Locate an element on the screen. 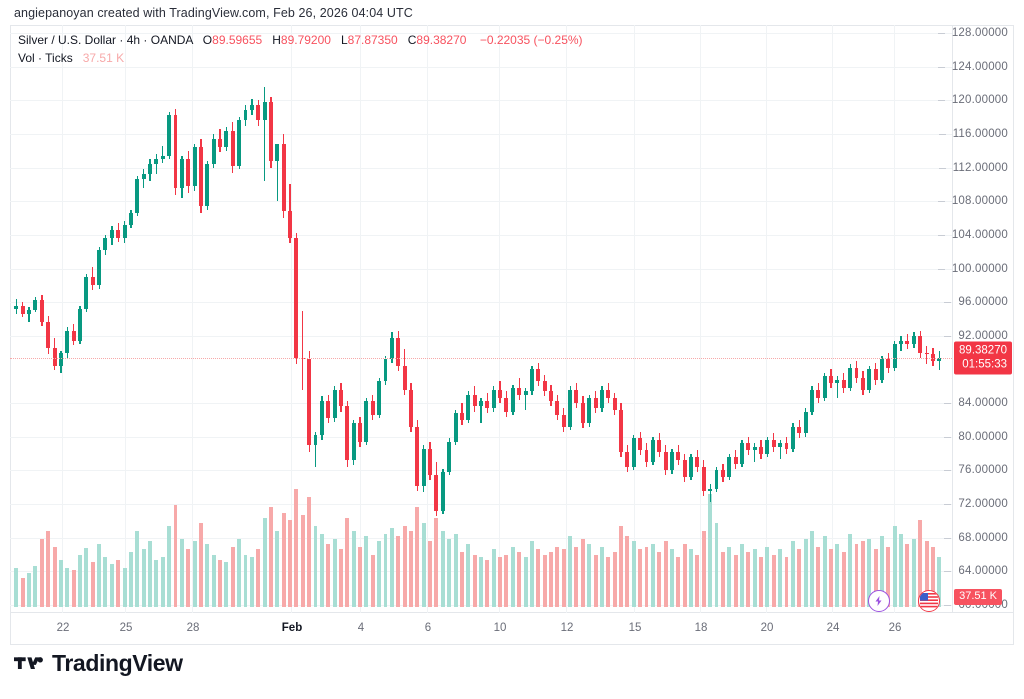  time-axis-tick: 12 is located at coordinates (567, 628).